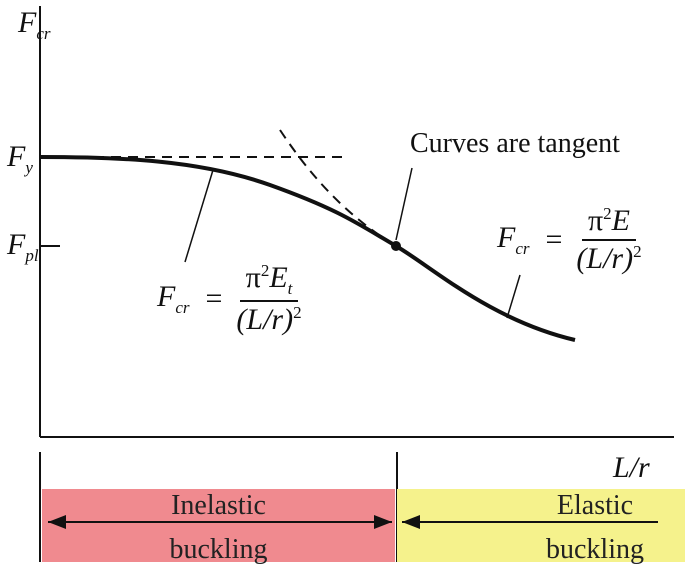 The image size is (685, 566). I want to click on inelastic-region-label: Inelastic buckling, so click(218, 528).